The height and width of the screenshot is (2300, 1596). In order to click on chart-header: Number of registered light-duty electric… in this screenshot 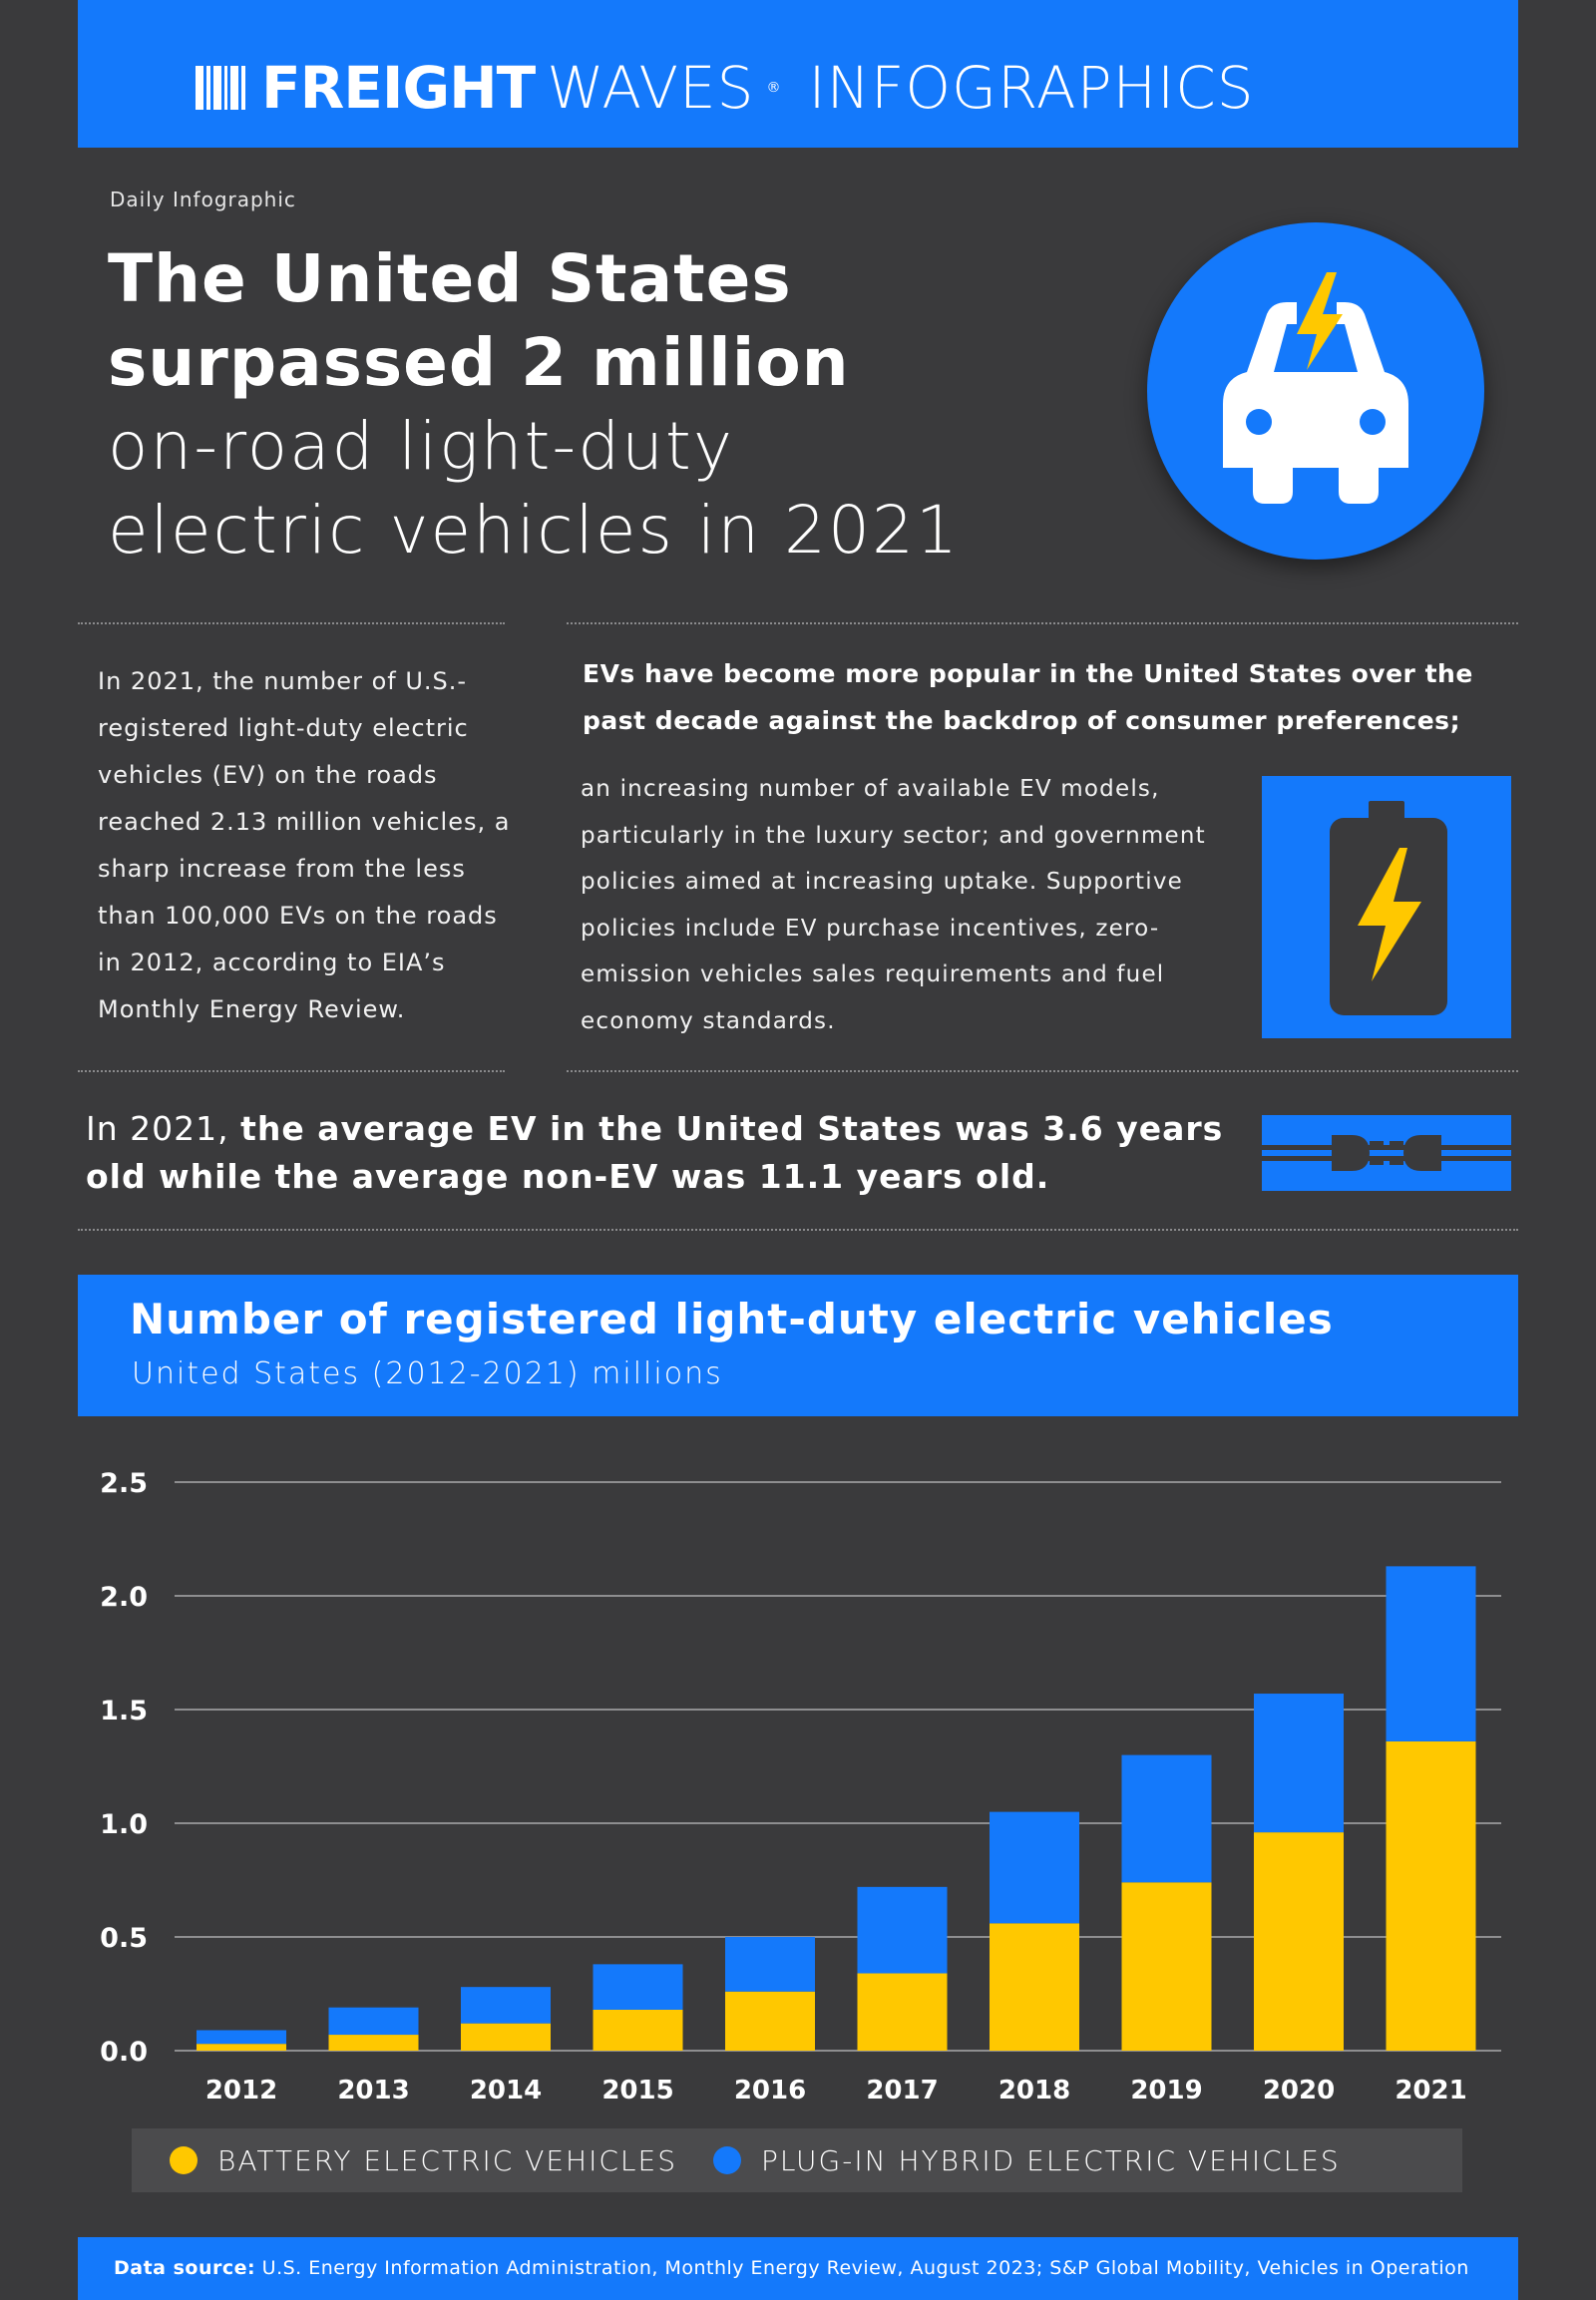, I will do `click(798, 1345)`.